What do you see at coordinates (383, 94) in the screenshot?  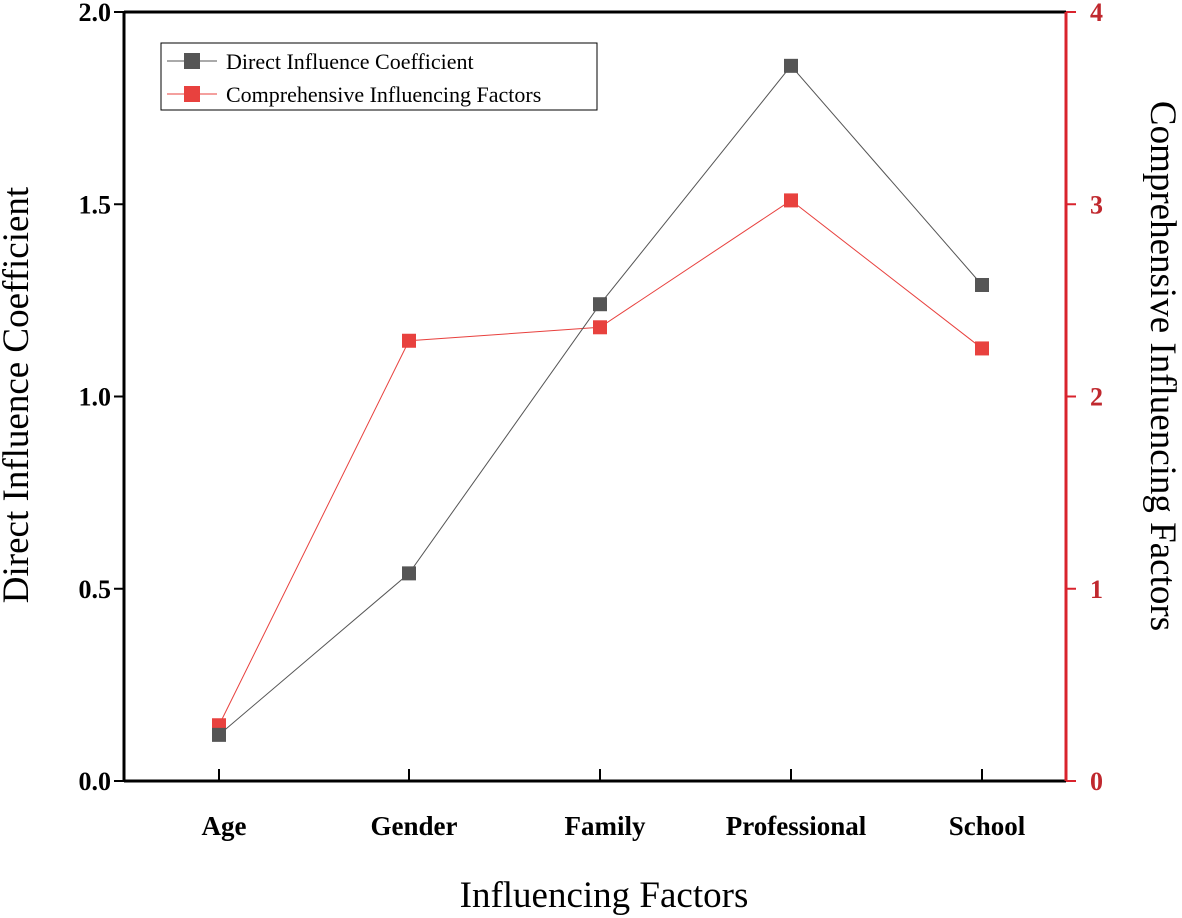 I see `legend-label-comprehensive: Comprehensive Influencing Factors` at bounding box center [383, 94].